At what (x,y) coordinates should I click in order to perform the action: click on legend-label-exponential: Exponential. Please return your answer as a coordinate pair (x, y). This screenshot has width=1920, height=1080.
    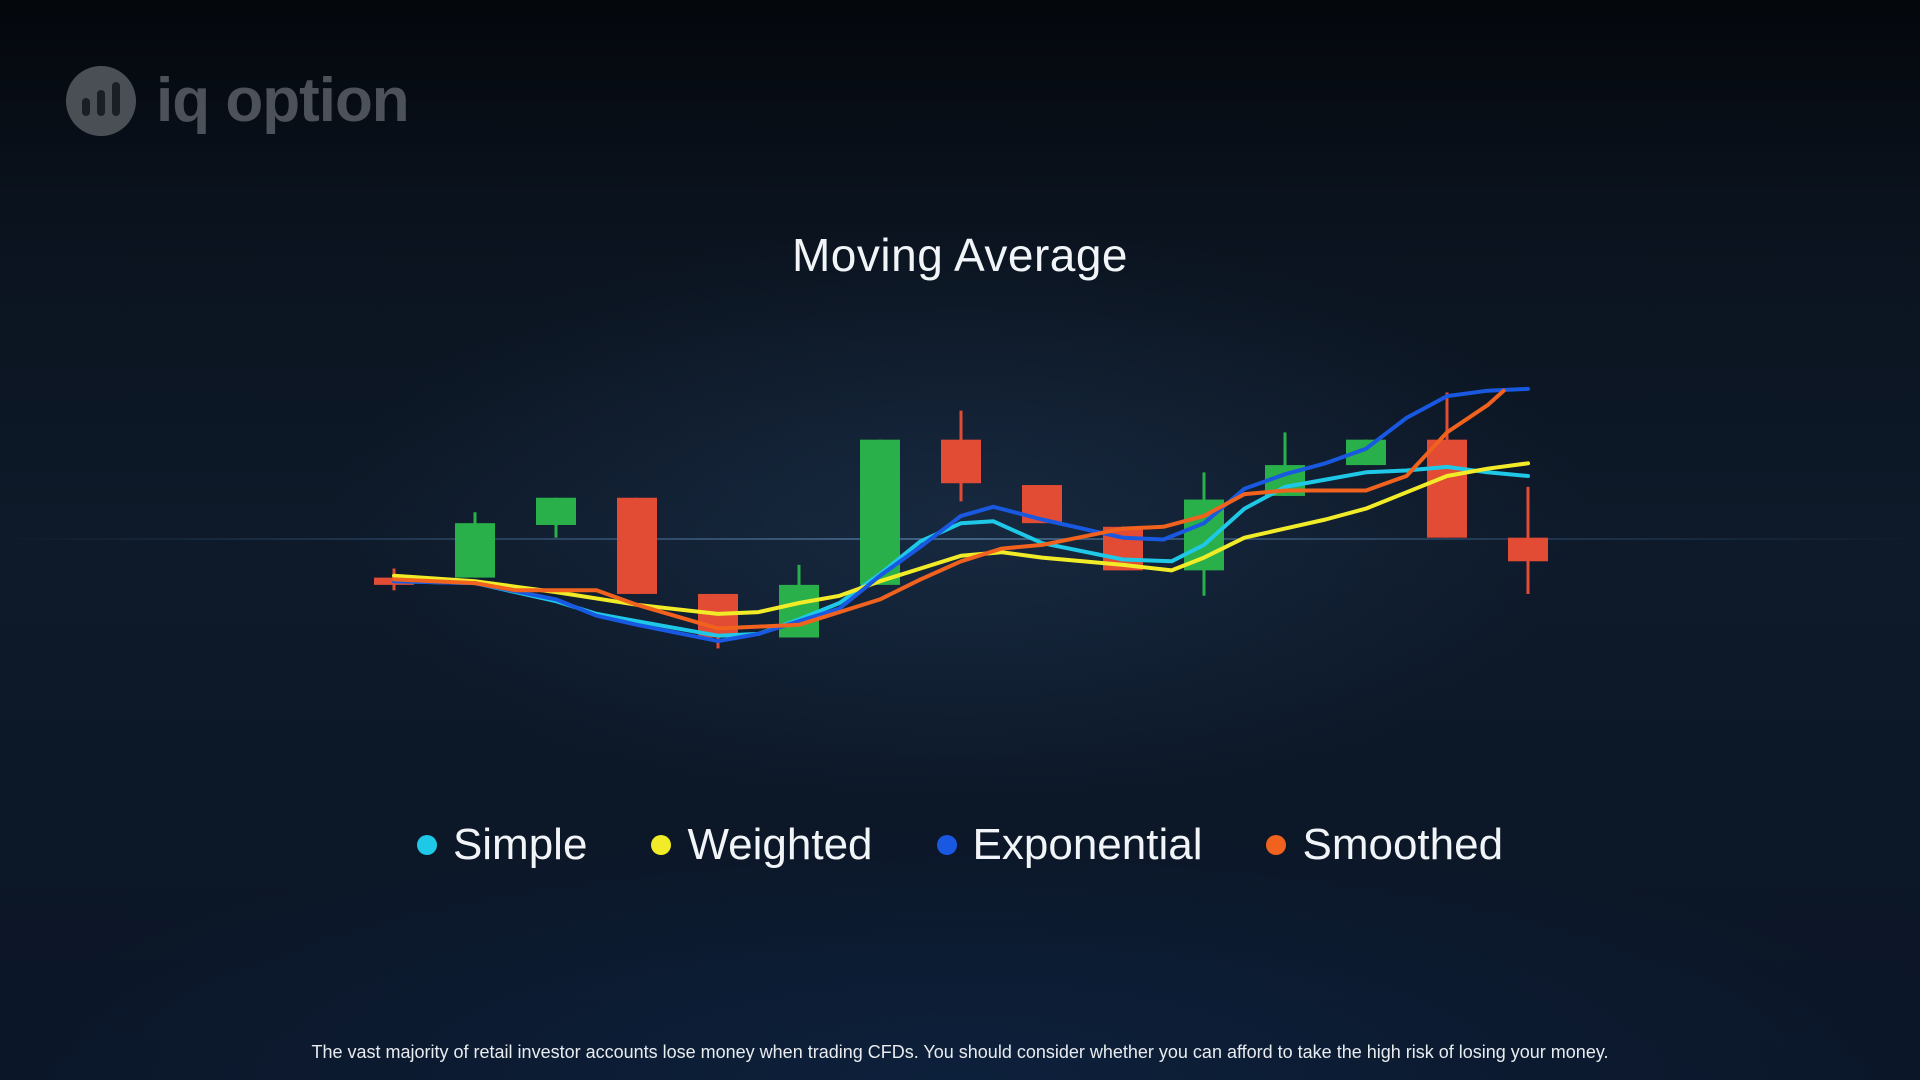
    Looking at the image, I should click on (1087, 844).